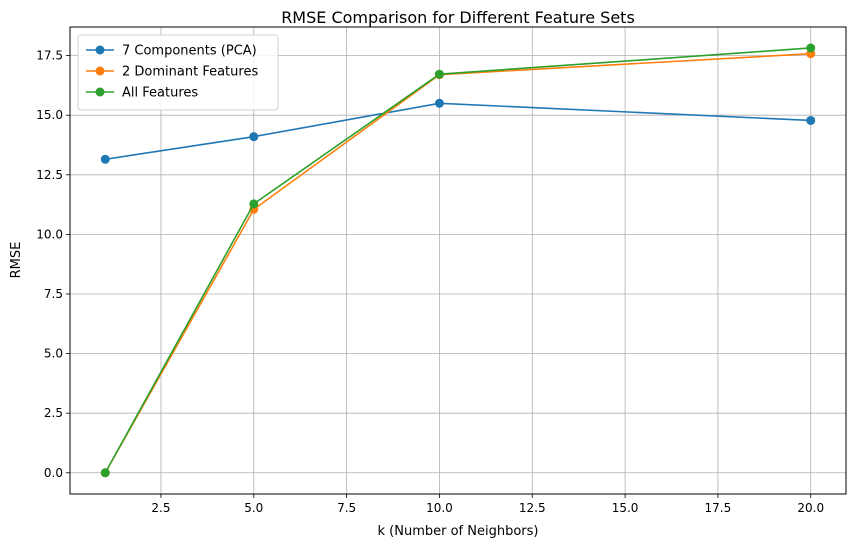  What do you see at coordinates (53, 294) in the screenshot?
I see `y-tick-label: 7.5` at bounding box center [53, 294].